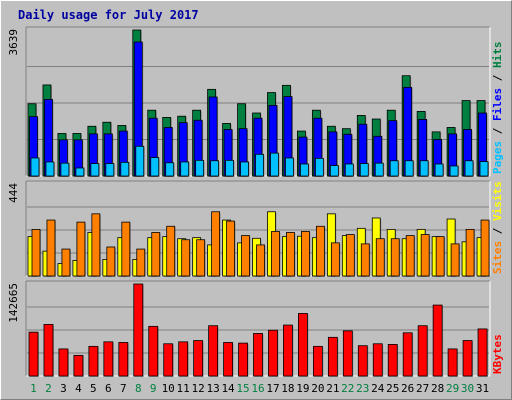 The width and height of the screenshot is (512, 400). What do you see at coordinates (198, 388) in the screenshot?
I see `x-label-day-12: 12` at bounding box center [198, 388].